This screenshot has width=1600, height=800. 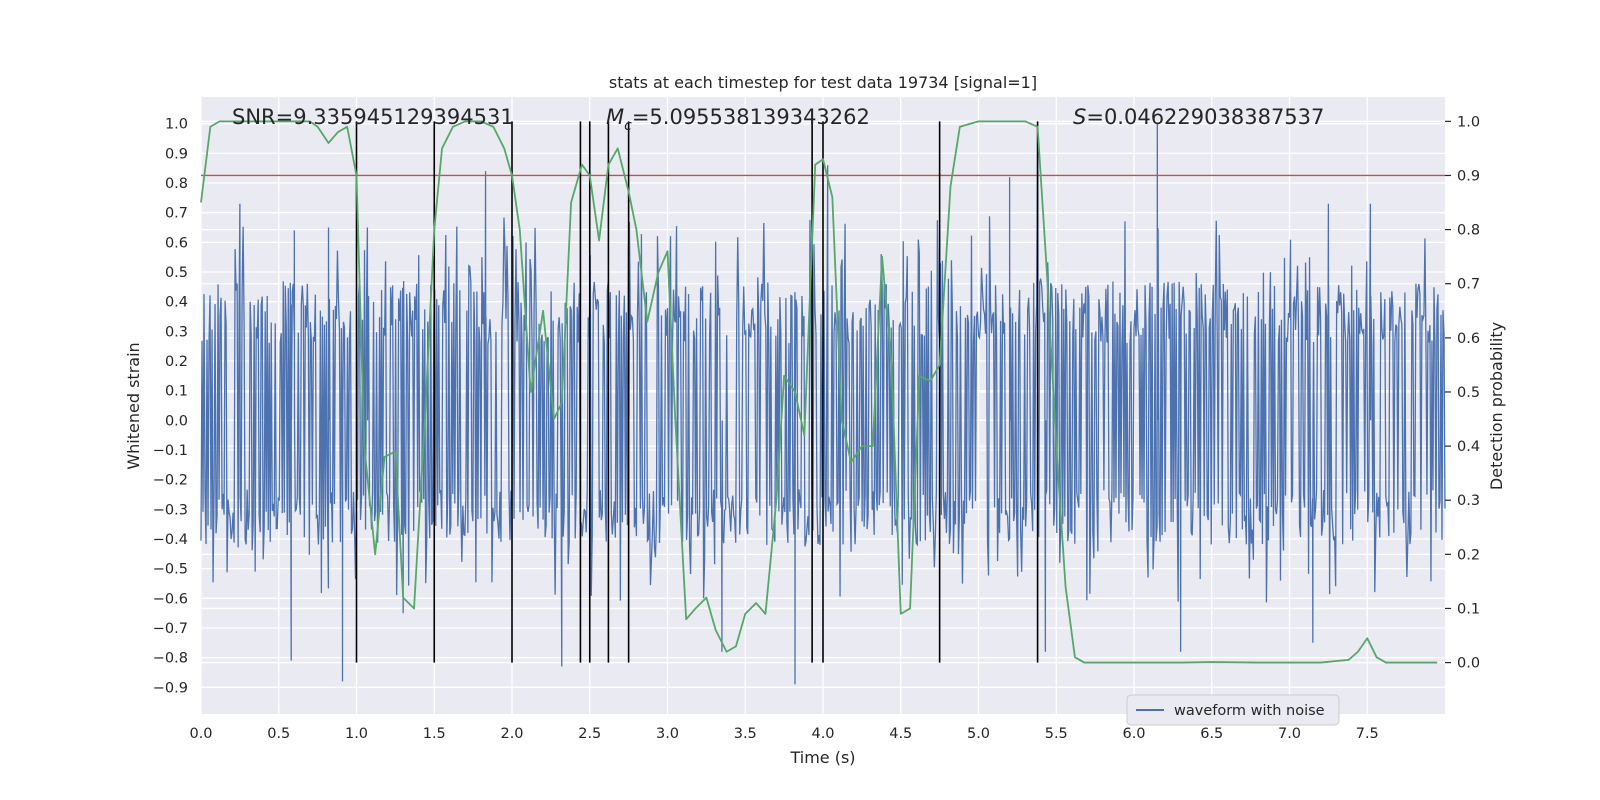 What do you see at coordinates (170, 540) in the screenshot?
I see `y-tick-label-left: −0.4` at bounding box center [170, 540].